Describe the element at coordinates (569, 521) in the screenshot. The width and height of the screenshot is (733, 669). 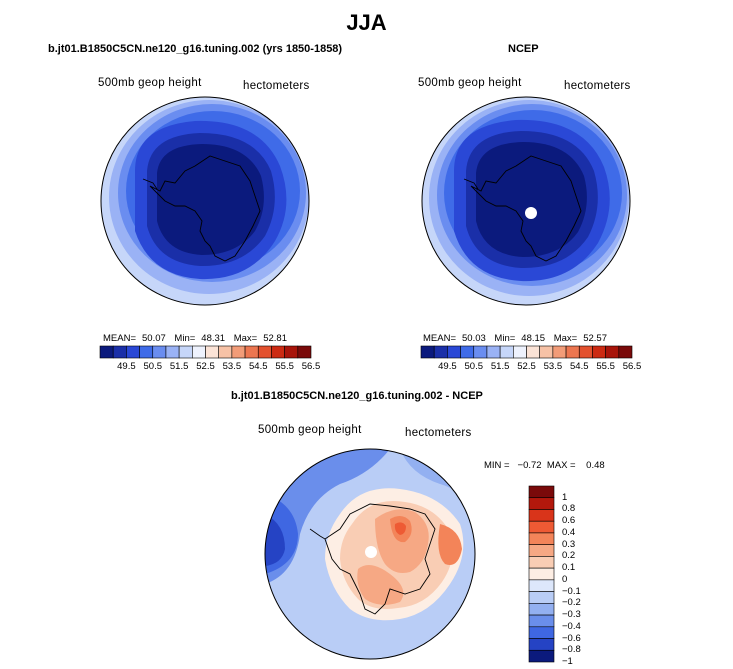
I see `colorbar-tick-label: 0.6` at that location.